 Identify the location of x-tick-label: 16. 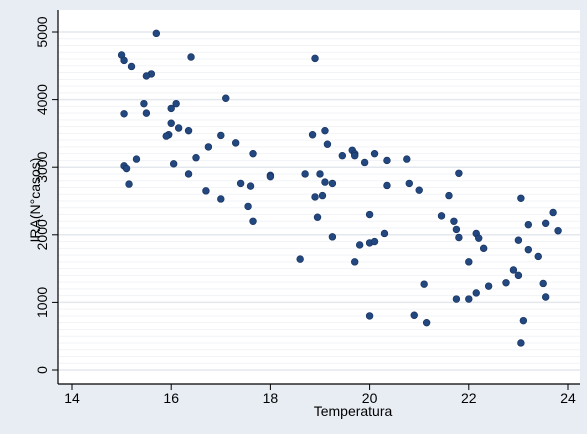
(171, 398).